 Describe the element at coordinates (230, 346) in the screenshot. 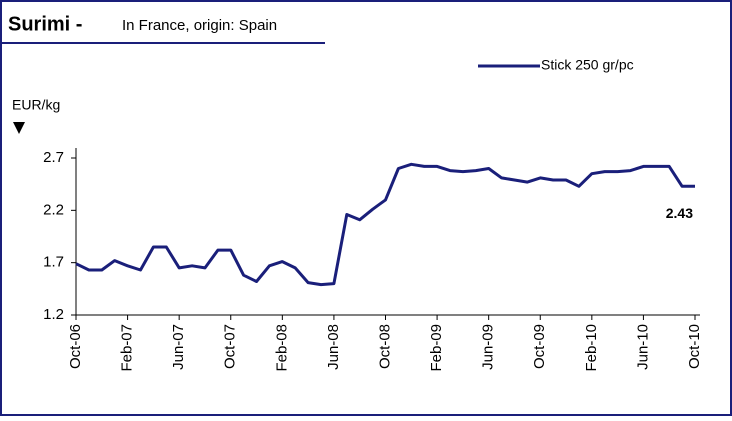

I see `x-tick-label: Oct-07` at that location.